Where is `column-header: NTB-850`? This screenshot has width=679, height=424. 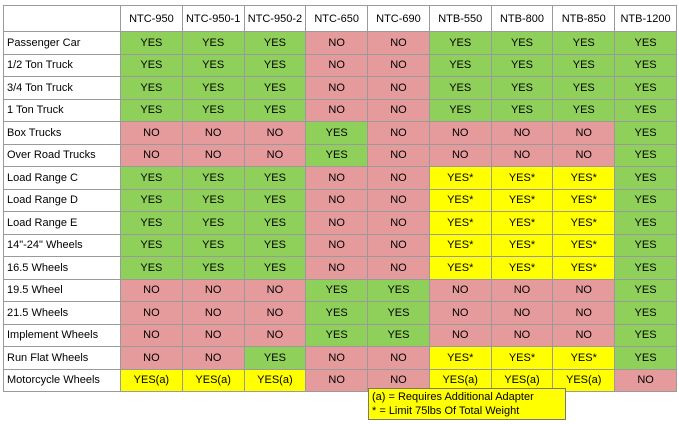 column-header: NTB-850 is located at coordinates (584, 18).